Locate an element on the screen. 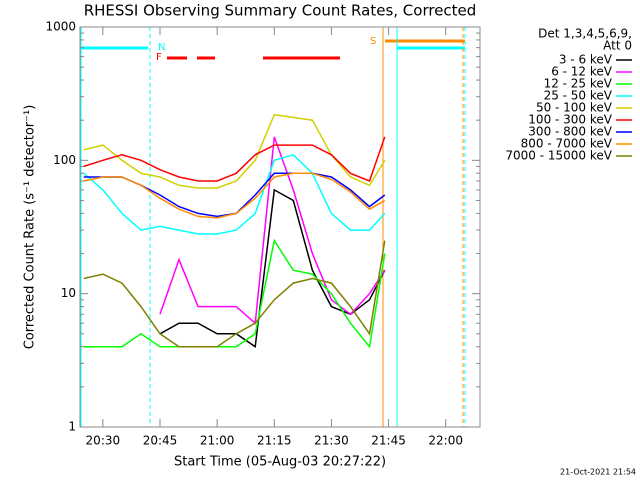 The image size is (640, 480). legend-title: Det 1,3,4,5,6,9, is located at coordinates (585, 34).